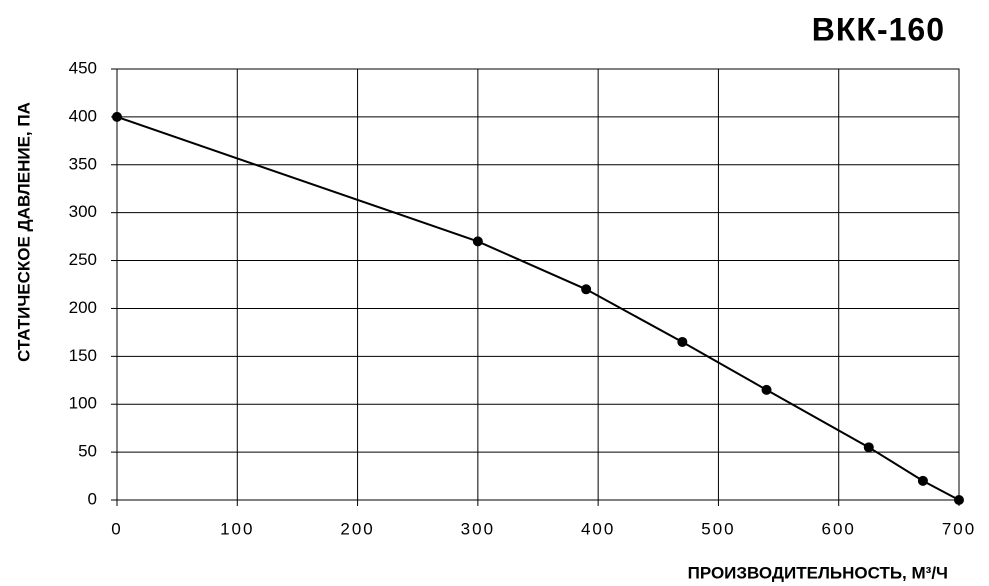 The image size is (989, 586). What do you see at coordinates (959, 528) in the screenshot?
I see `x-tick-label: 700` at bounding box center [959, 528].